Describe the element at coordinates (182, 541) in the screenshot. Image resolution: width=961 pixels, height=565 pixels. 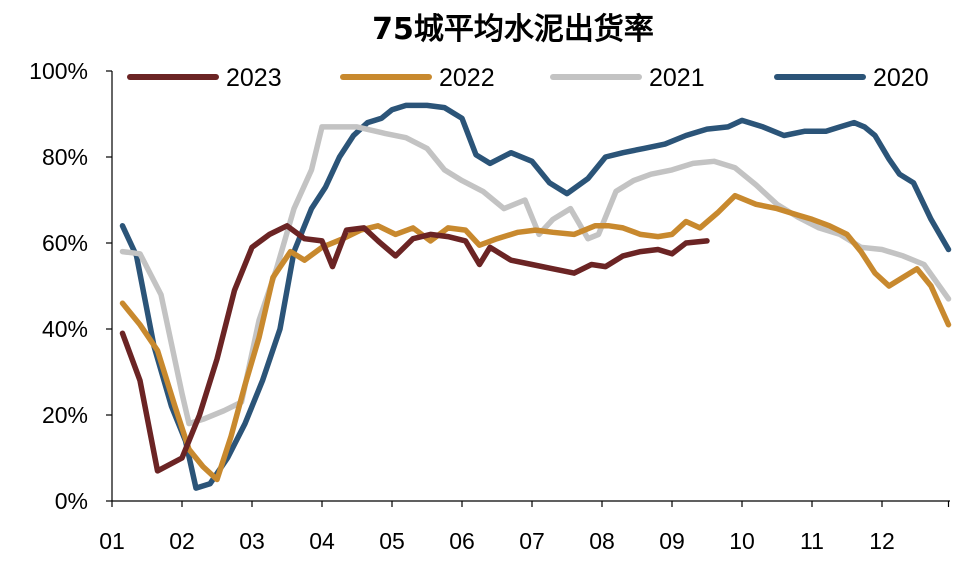
I see `x-tick-label: 02` at that location.